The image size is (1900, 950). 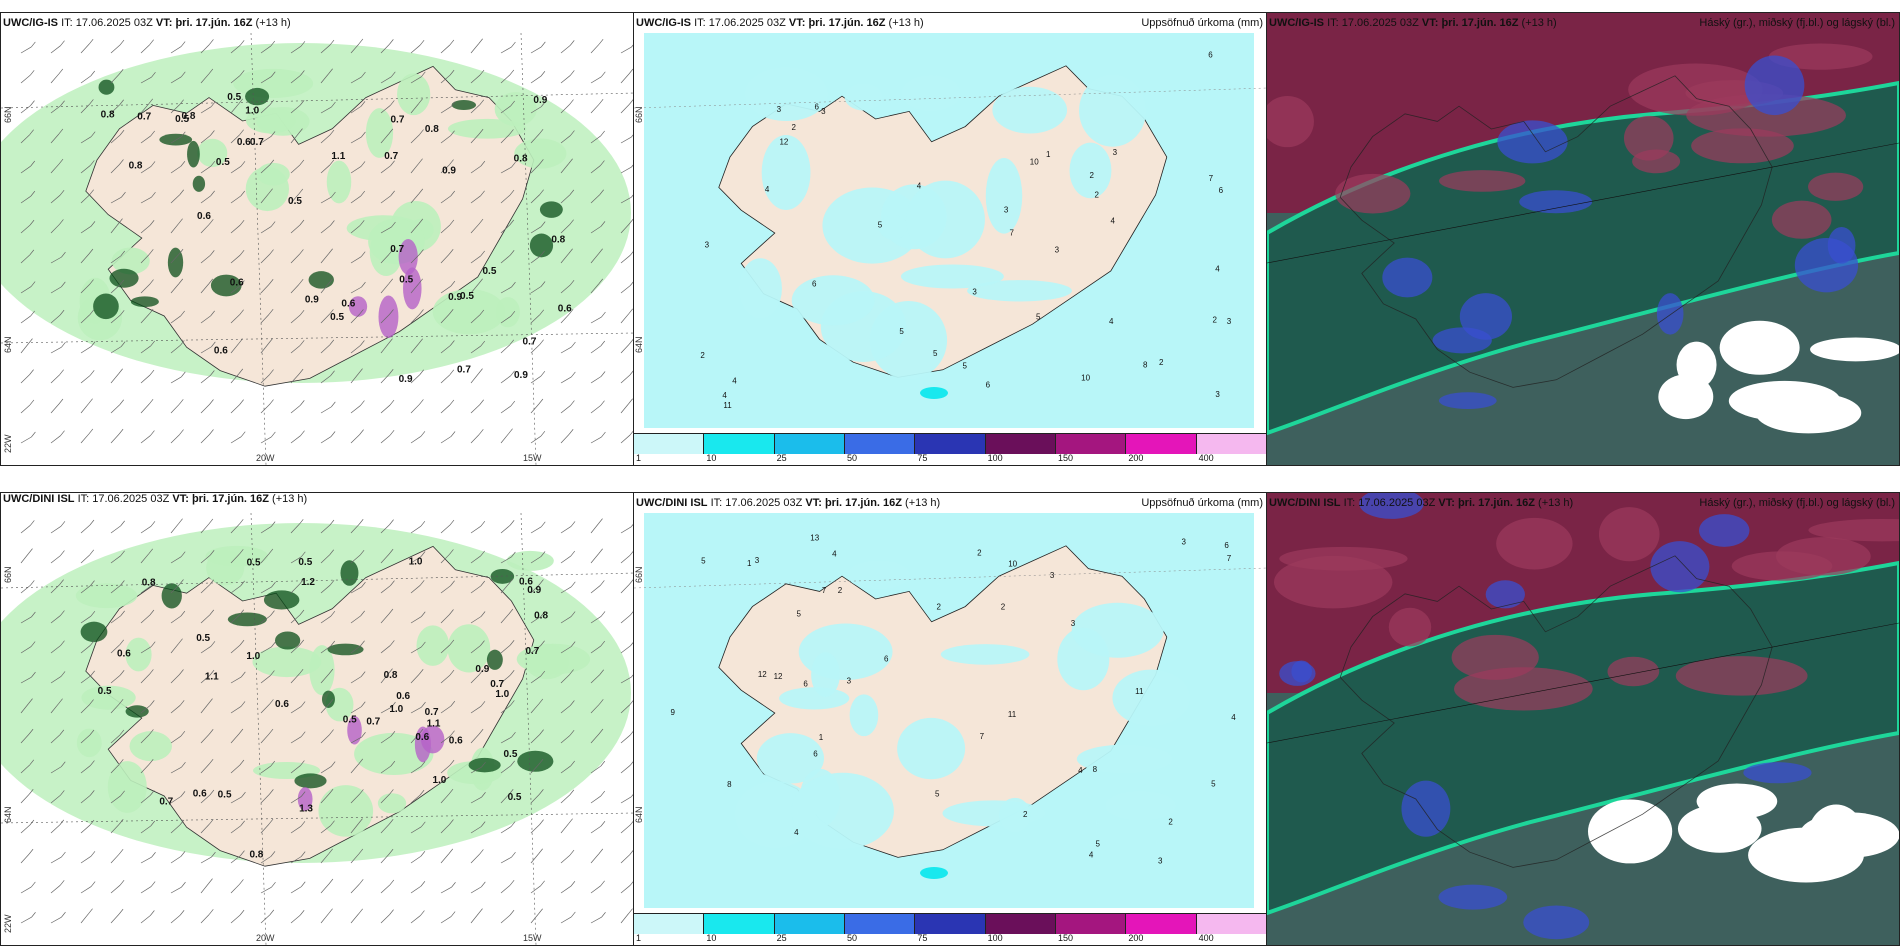 I want to click on colorbar-tick-label: 100, so click(x=995, y=938).